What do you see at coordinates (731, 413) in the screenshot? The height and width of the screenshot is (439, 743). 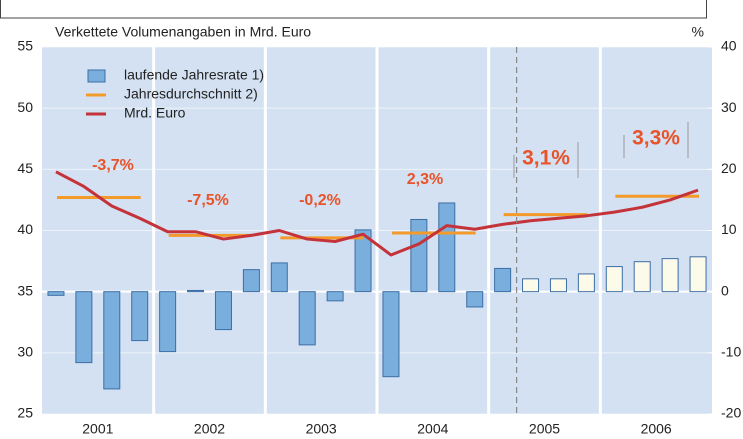 I see `y2-tick-label: -20` at bounding box center [731, 413].